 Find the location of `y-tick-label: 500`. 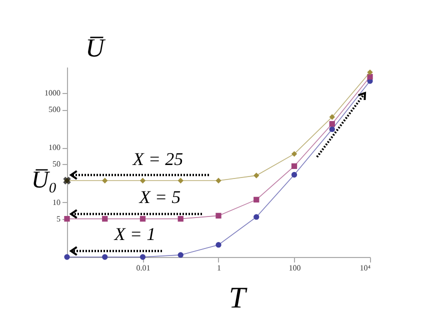

y-tick-label: 500 is located at coordinates (54, 109).